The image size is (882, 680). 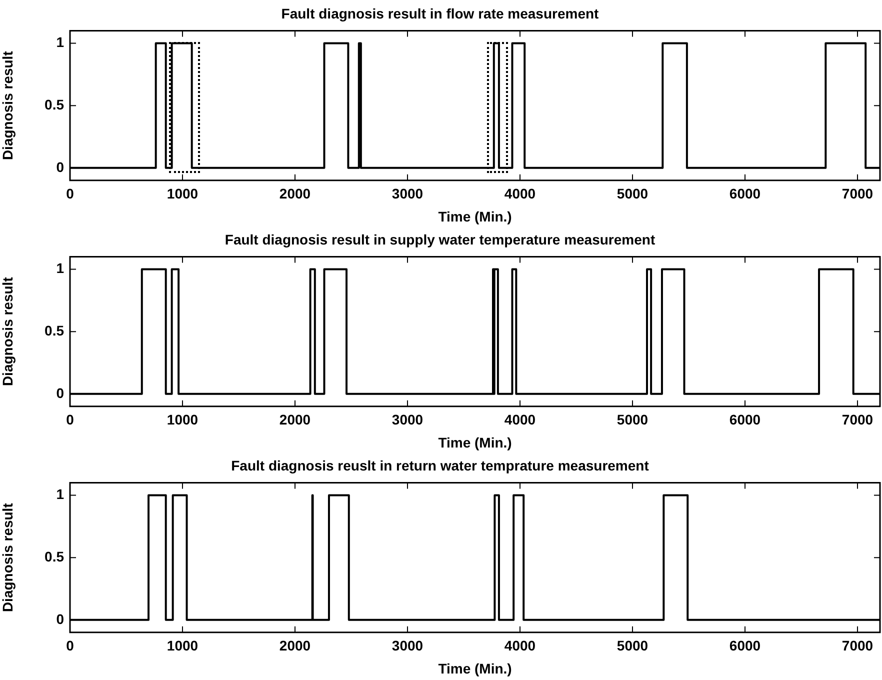 What do you see at coordinates (440, 13) in the screenshot?
I see `chart-title: Fault diagnosis result in flow rate measurement` at bounding box center [440, 13].